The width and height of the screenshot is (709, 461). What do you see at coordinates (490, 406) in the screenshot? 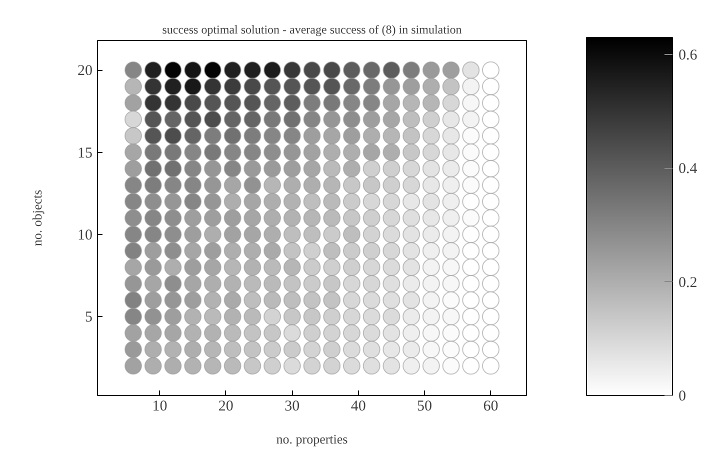
I see `x-tick-label: 60` at bounding box center [490, 406].